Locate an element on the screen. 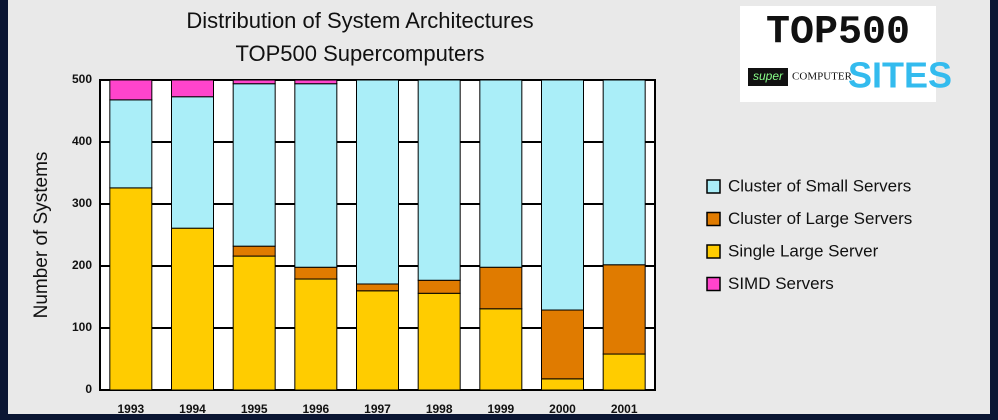 This screenshot has height=420, width=998. x-tick-label: 1995 is located at coordinates (254, 409).